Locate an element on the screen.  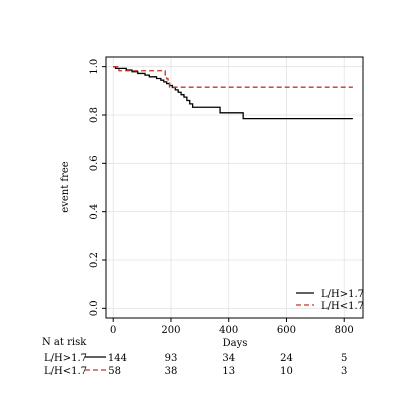
x-tick-label: 600 is located at coordinates (286, 330).